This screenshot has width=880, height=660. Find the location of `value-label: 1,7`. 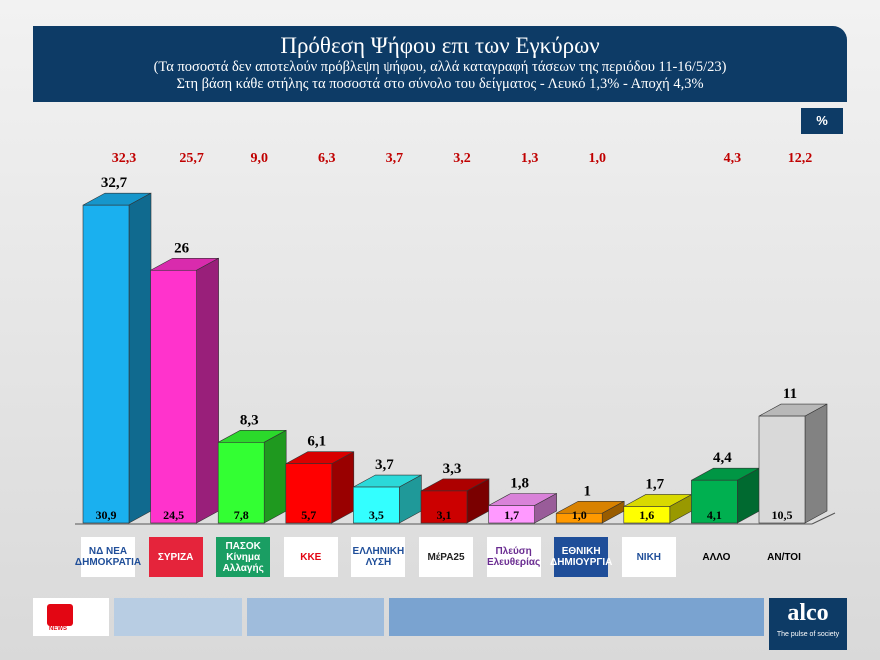

value-label: 1,7 is located at coordinates (654, 484).